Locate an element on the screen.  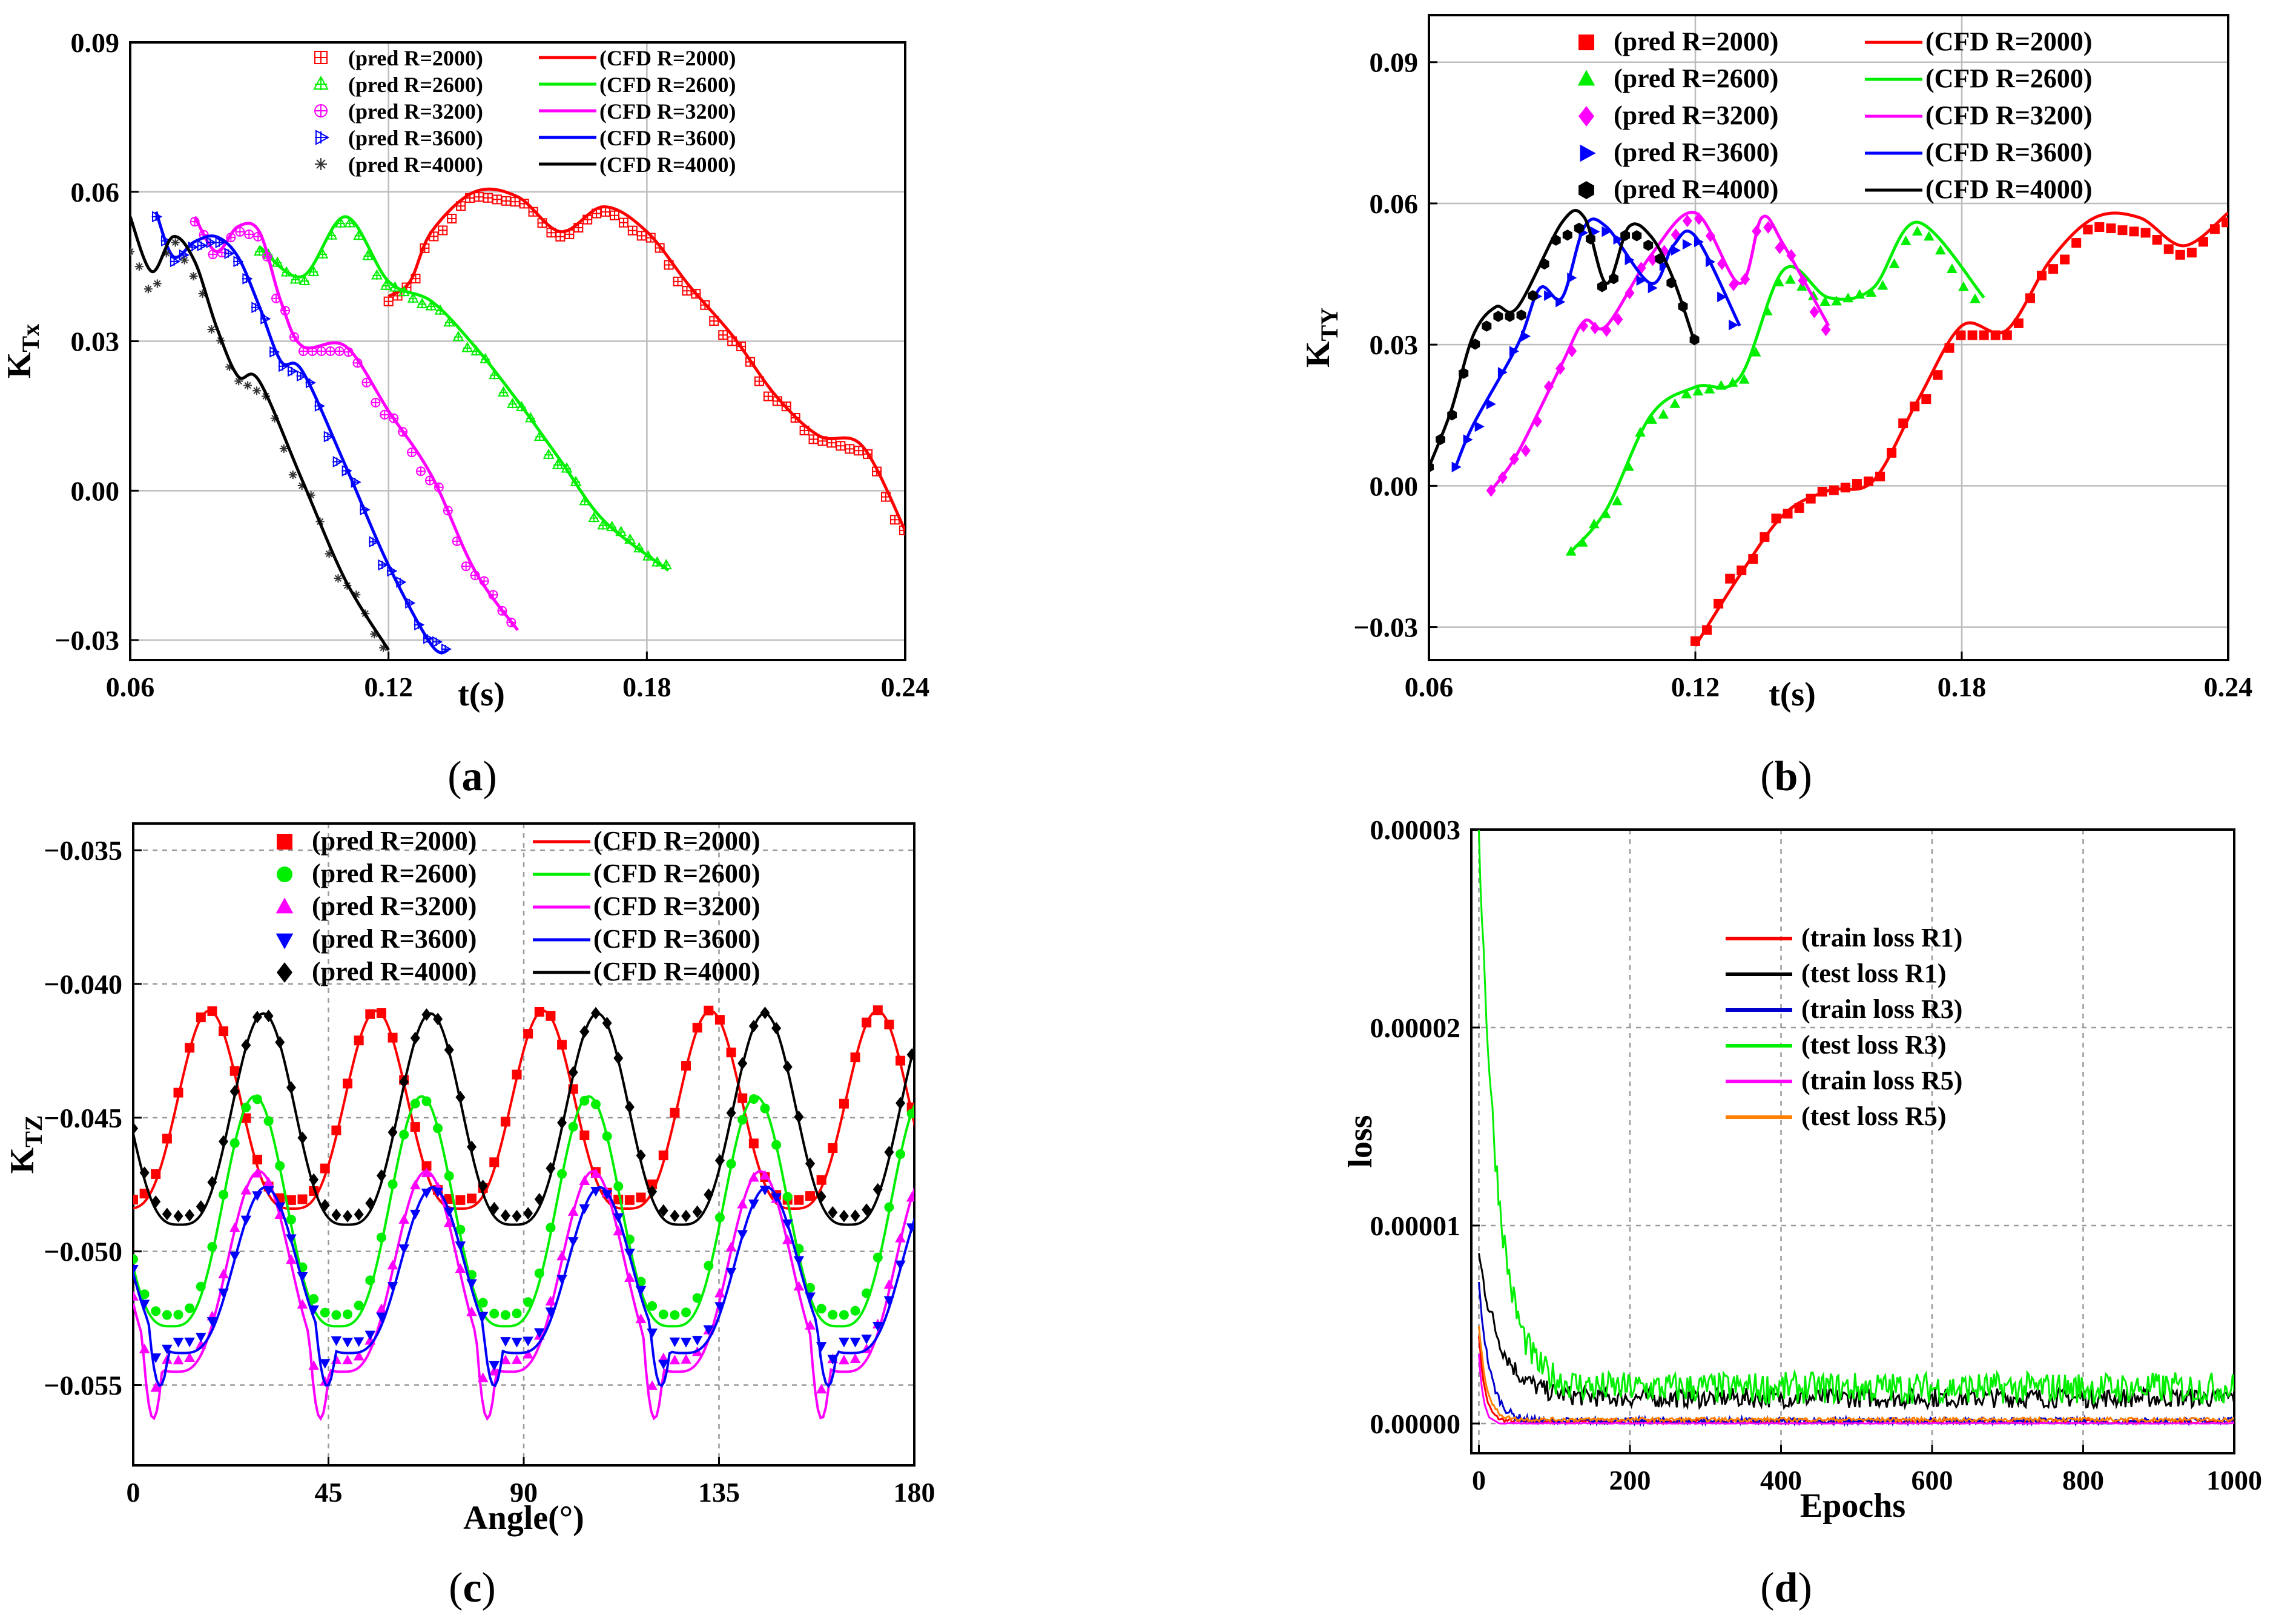
panel-d-xtick-label-0: 0 is located at coordinates (1479, 1480).